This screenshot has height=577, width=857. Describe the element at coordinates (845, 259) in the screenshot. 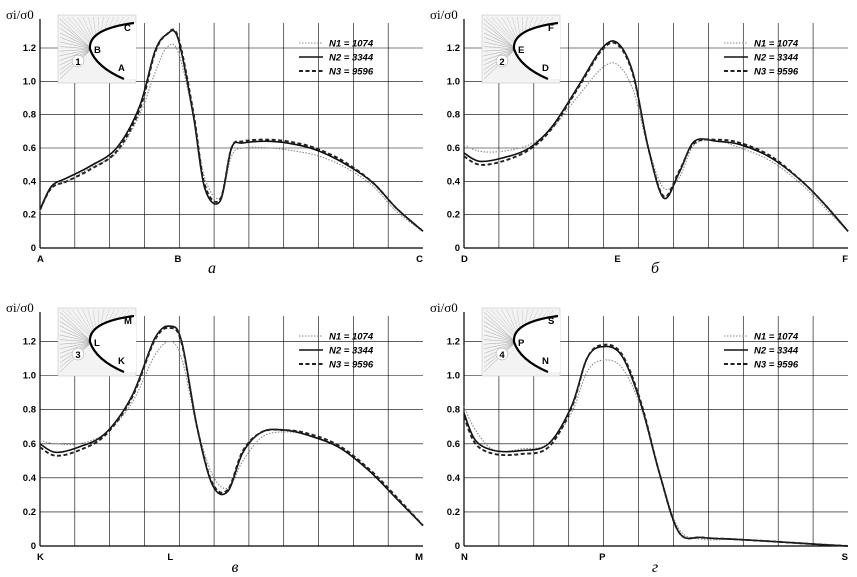

I see `x-tick-label: F` at that location.